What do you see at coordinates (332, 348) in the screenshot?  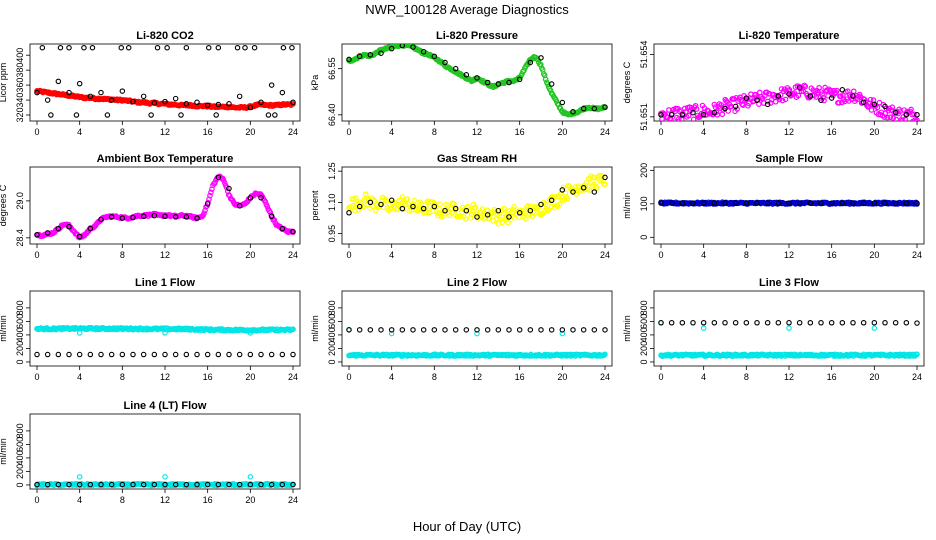 I see `y-tick-label: 200` at bounding box center [332, 348].